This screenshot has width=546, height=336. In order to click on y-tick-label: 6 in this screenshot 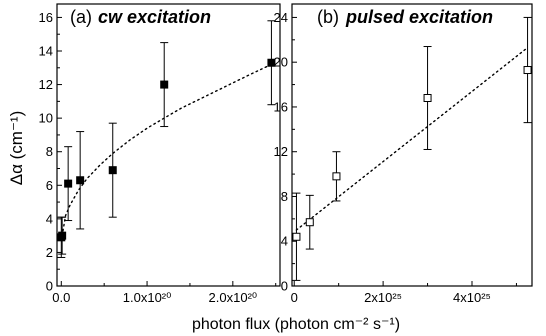, I will do `click(49, 185)`.